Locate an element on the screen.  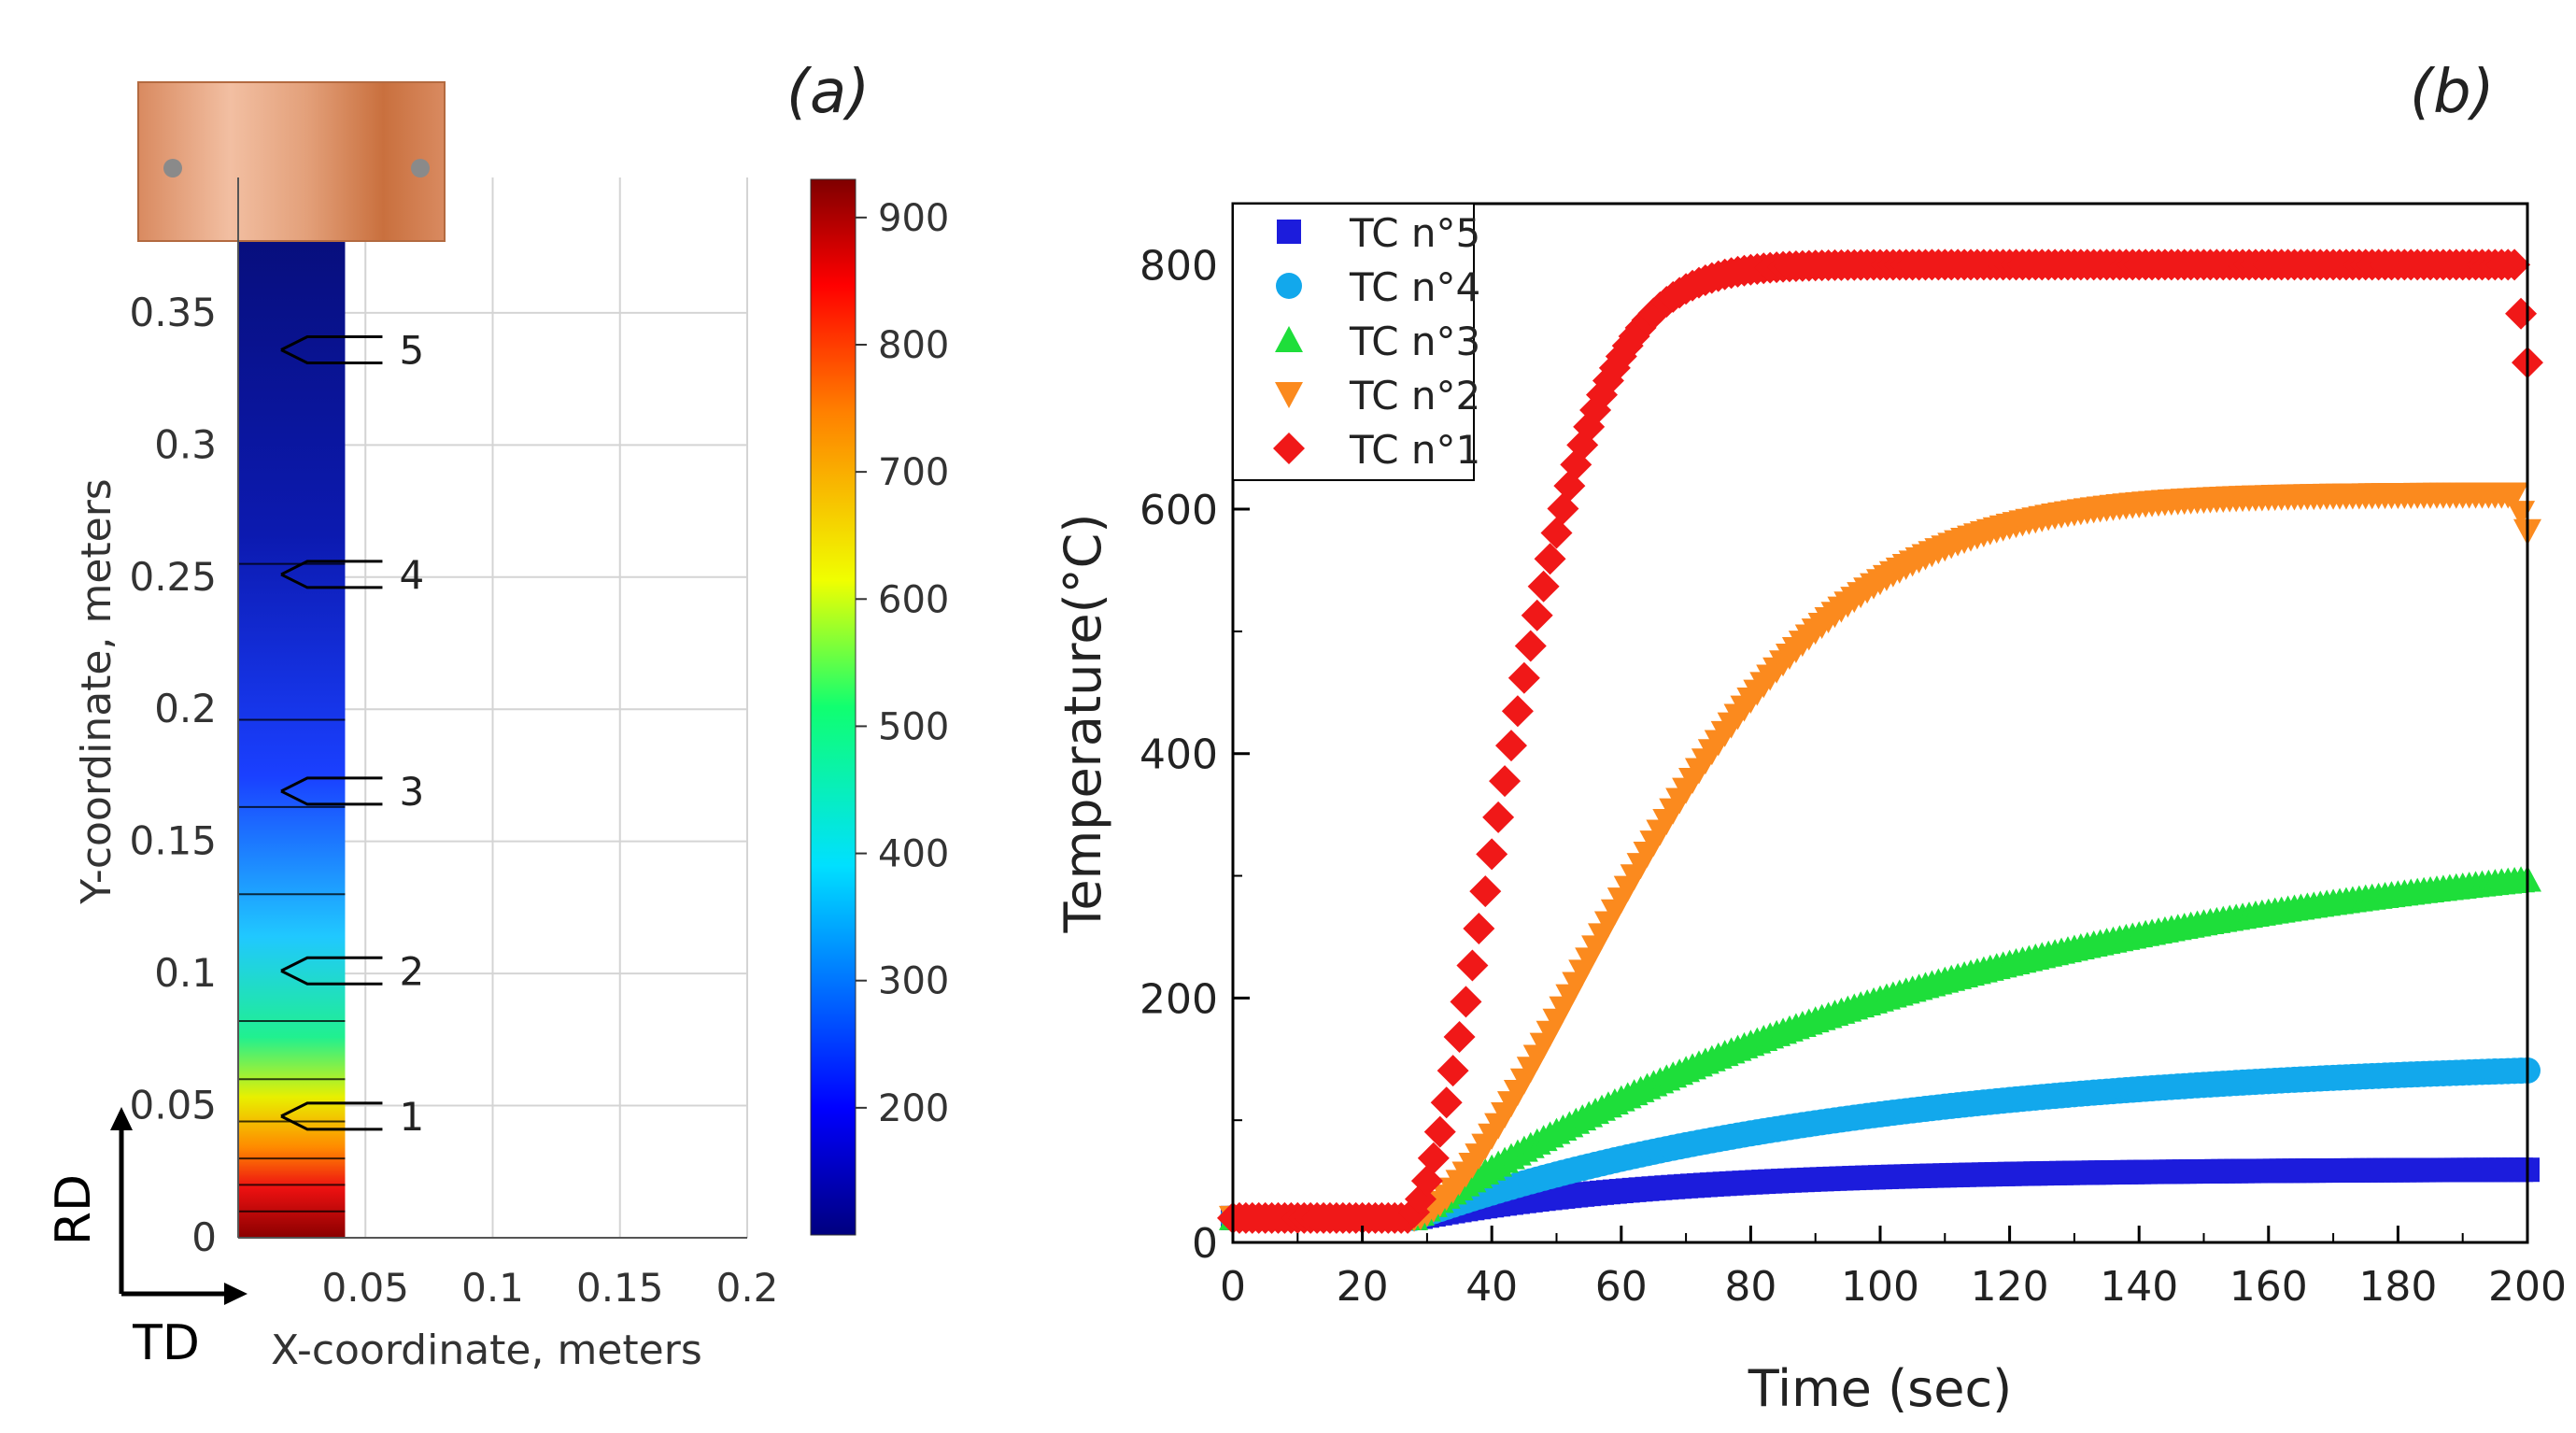
panel-a-label: (a) is located at coordinates (828, 92).